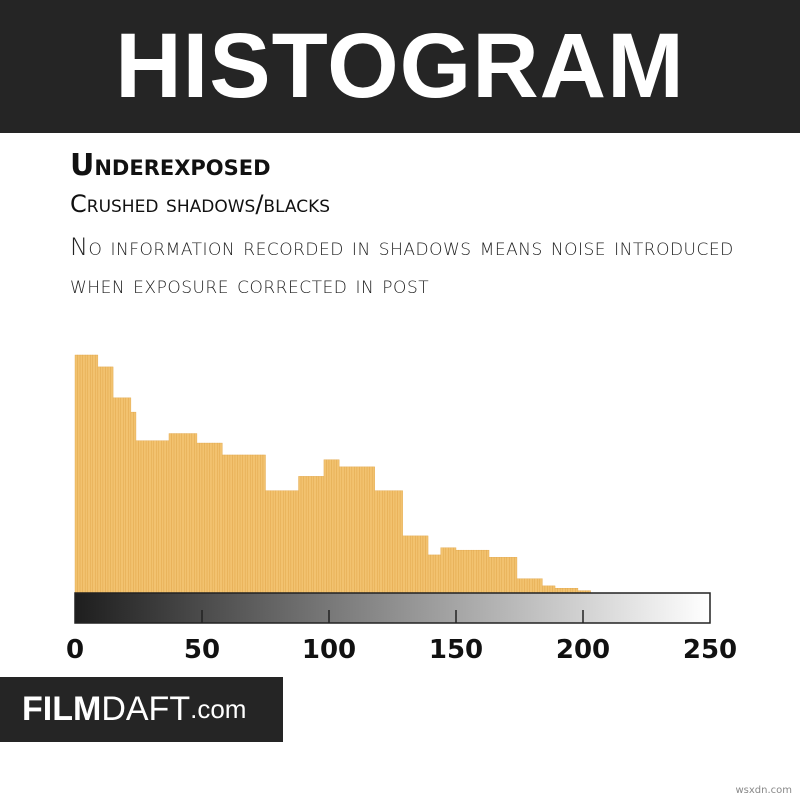 This screenshot has height=800, width=800. Describe the element at coordinates (202, 650) in the screenshot. I see `tick-label: 50` at that location.